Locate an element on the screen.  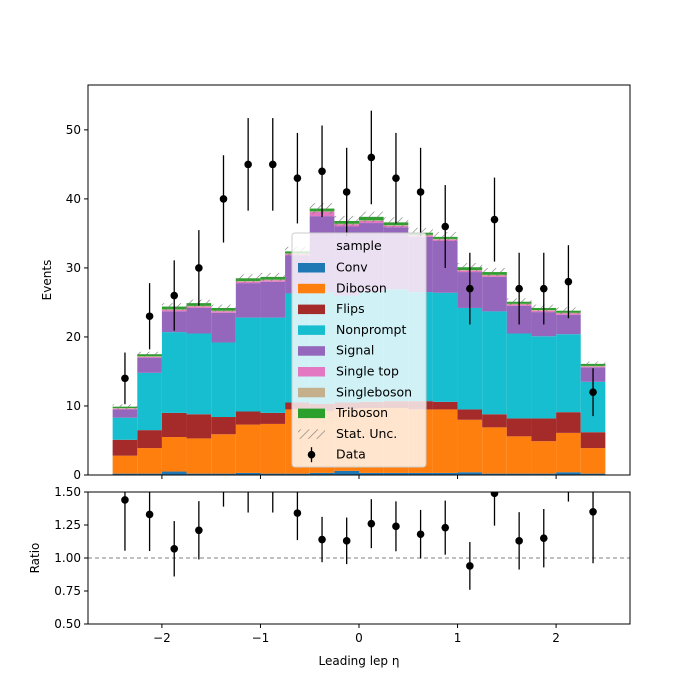
legend-title: sample is located at coordinates (359, 245).